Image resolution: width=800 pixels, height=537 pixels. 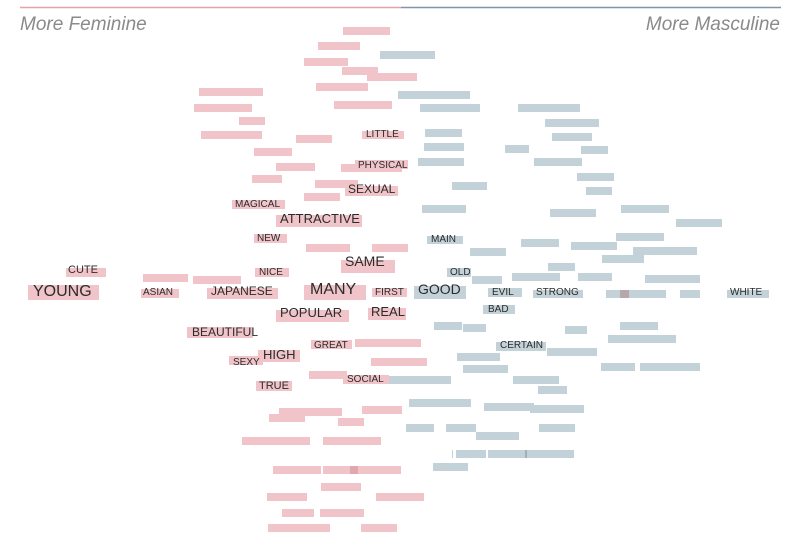 I want to click on word-bar-great, so click(x=331, y=344).